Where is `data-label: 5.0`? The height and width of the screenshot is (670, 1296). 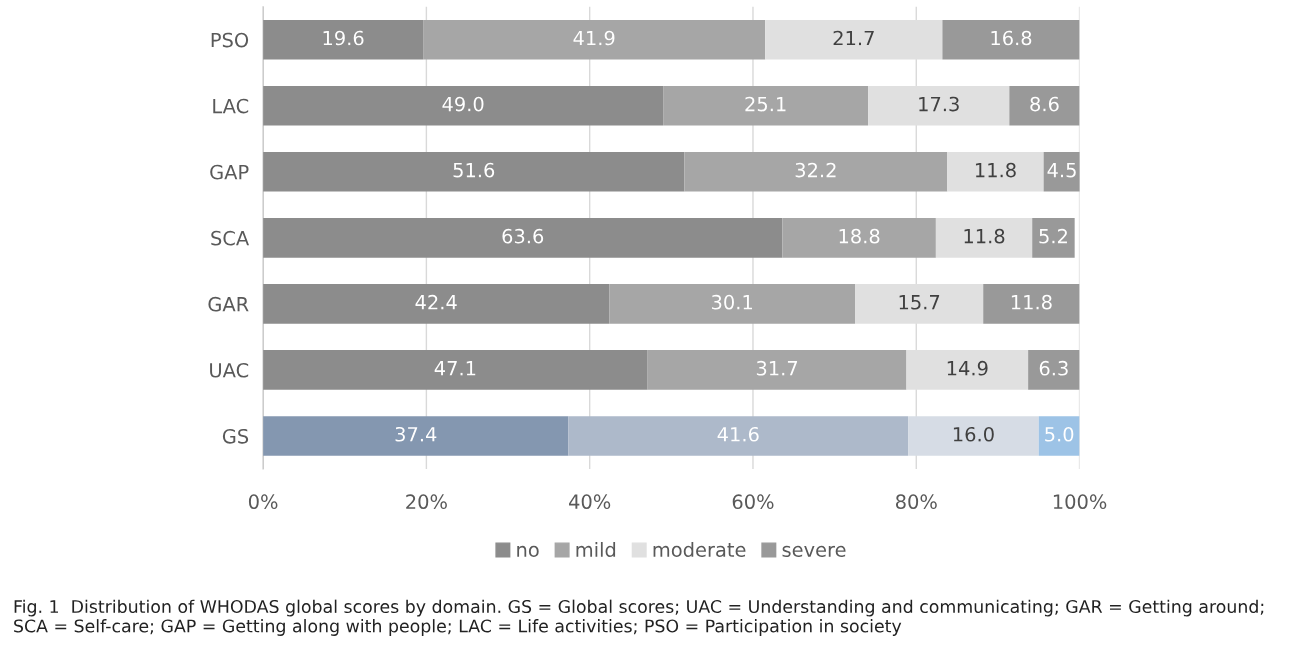 data-label: 5.0 is located at coordinates (1059, 434).